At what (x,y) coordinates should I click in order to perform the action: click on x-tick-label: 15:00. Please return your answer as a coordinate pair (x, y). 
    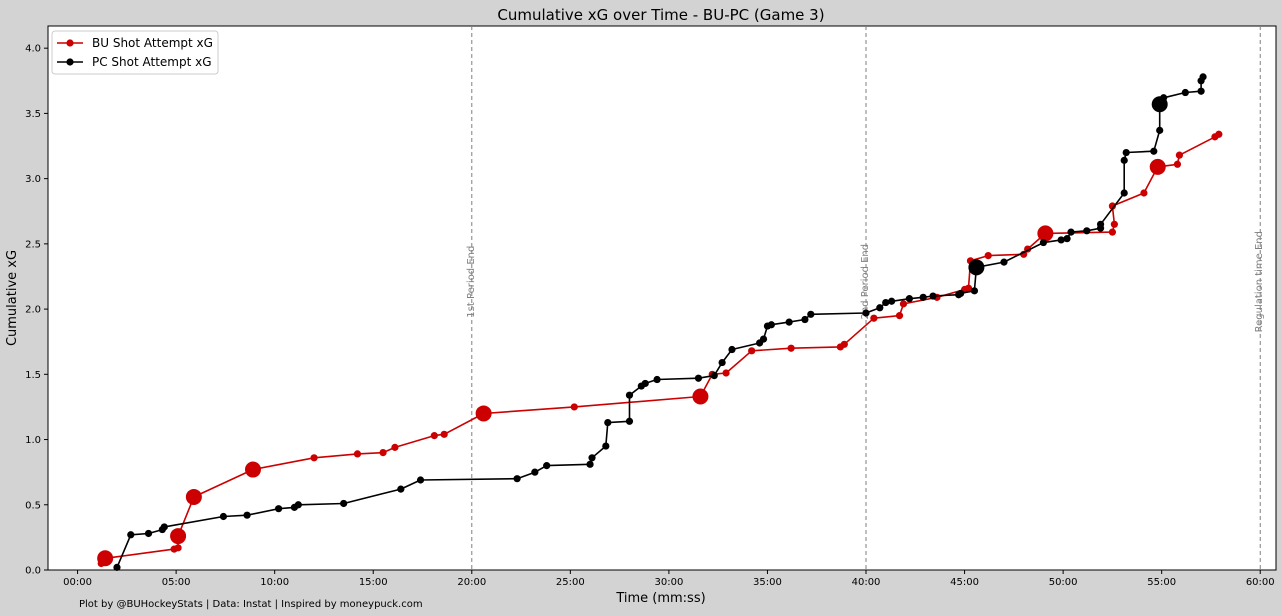
    Looking at the image, I should click on (373, 582).